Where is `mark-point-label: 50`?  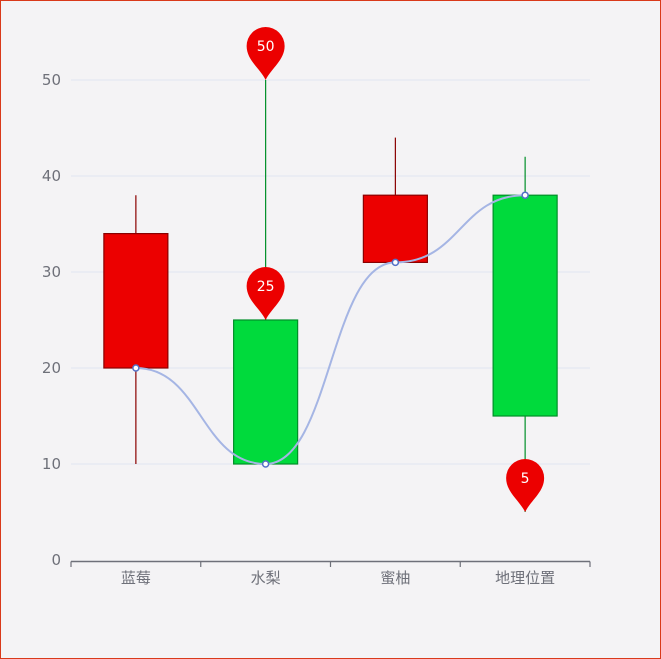
mark-point-label: 50 is located at coordinates (266, 47).